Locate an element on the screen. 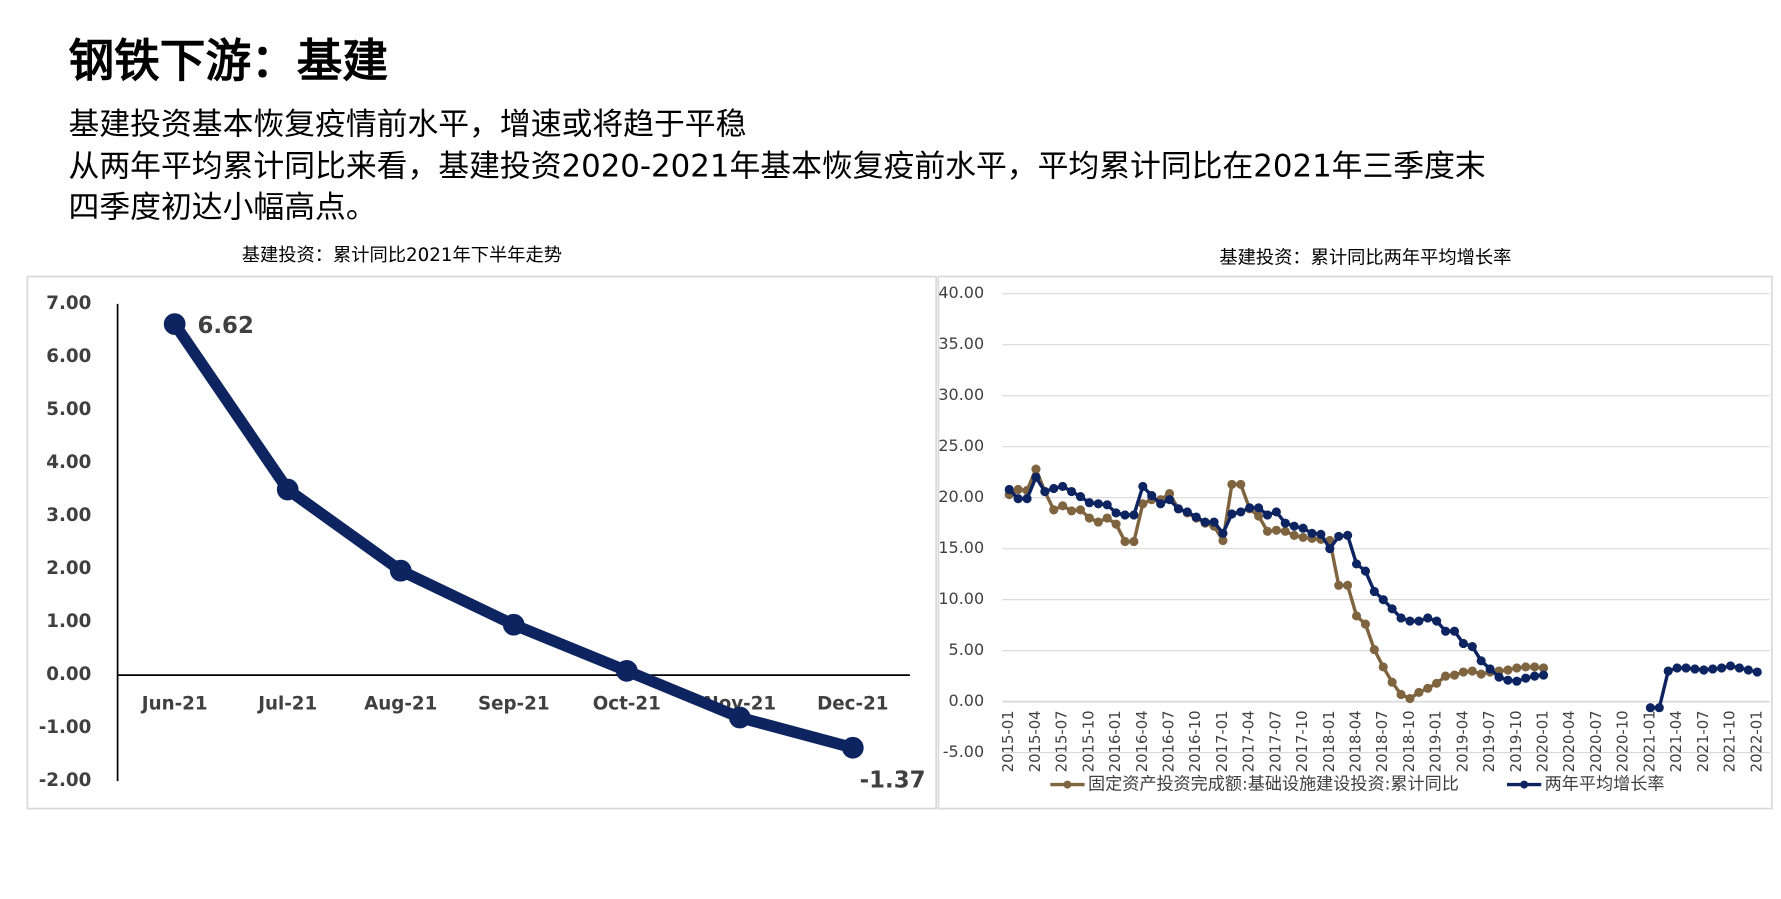 The width and height of the screenshot is (1781, 899). x-tick-label: 2020-07 is located at coordinates (1596, 741).